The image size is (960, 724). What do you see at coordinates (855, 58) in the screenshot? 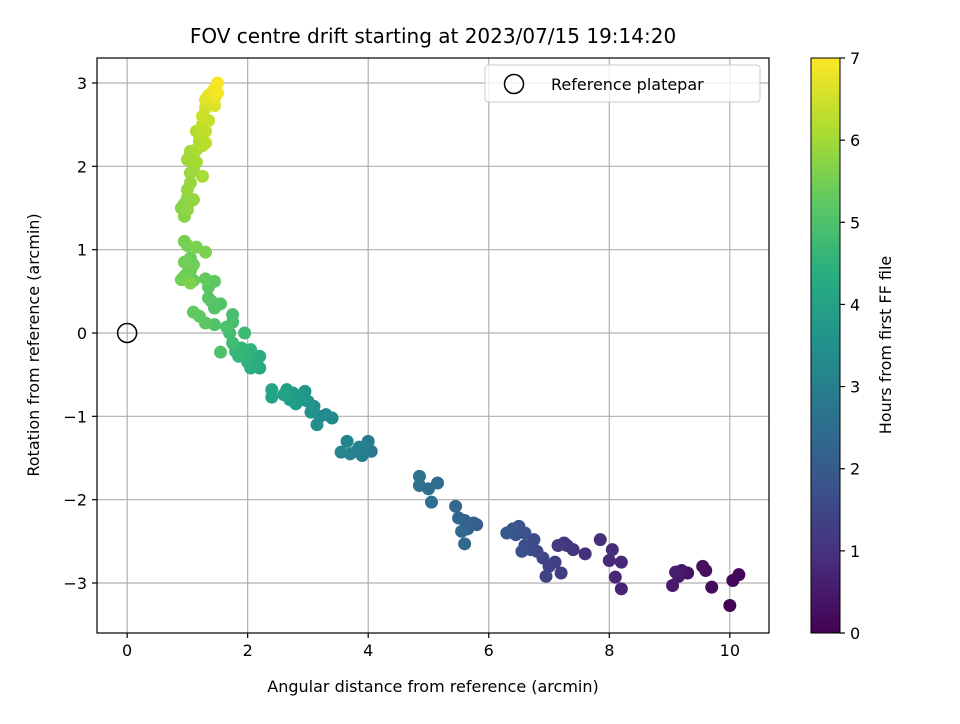
I see `colorbar-tick-label: 7` at bounding box center [855, 58].